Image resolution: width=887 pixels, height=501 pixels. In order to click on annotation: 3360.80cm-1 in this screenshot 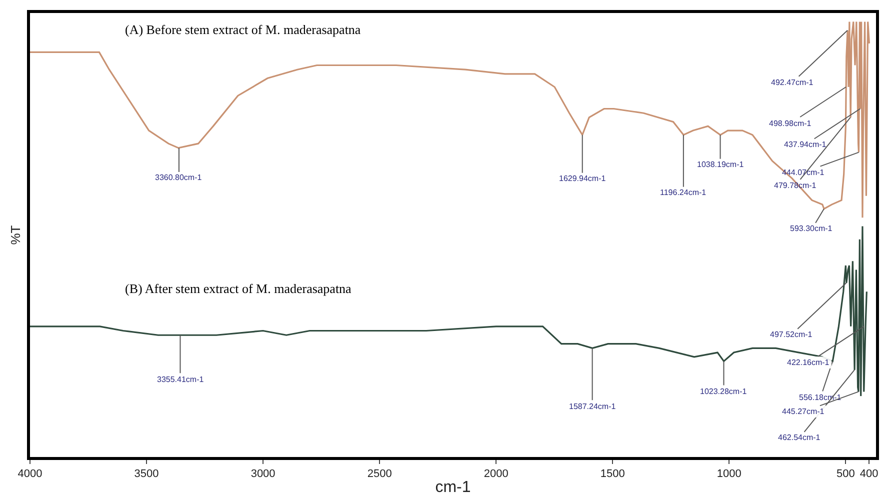, I will do `click(178, 177)`.